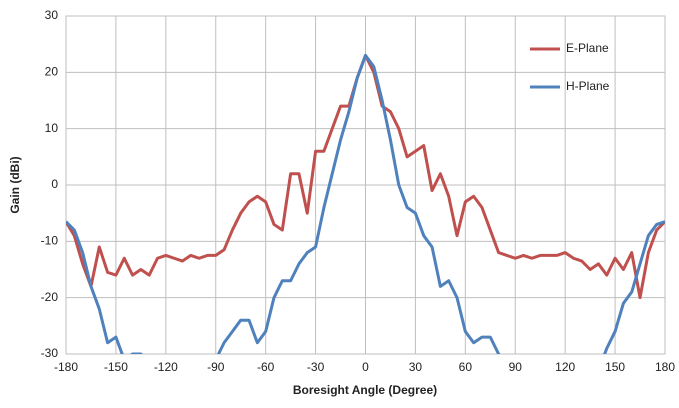 The image size is (679, 408). Describe the element at coordinates (15, 184) in the screenshot. I see `y-axis-label: Gain (dBi)` at that location.